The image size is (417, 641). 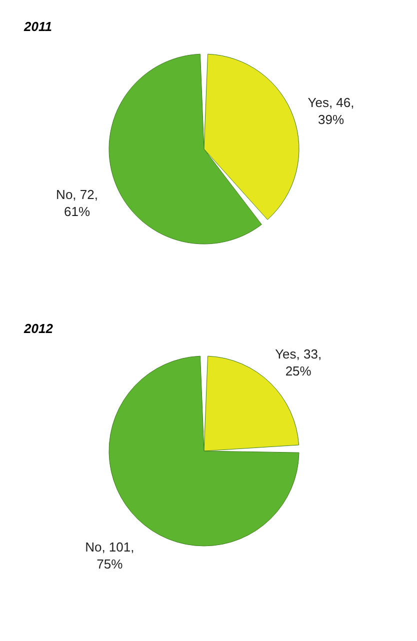 I want to click on chart-title: 2011, so click(x=37, y=26).